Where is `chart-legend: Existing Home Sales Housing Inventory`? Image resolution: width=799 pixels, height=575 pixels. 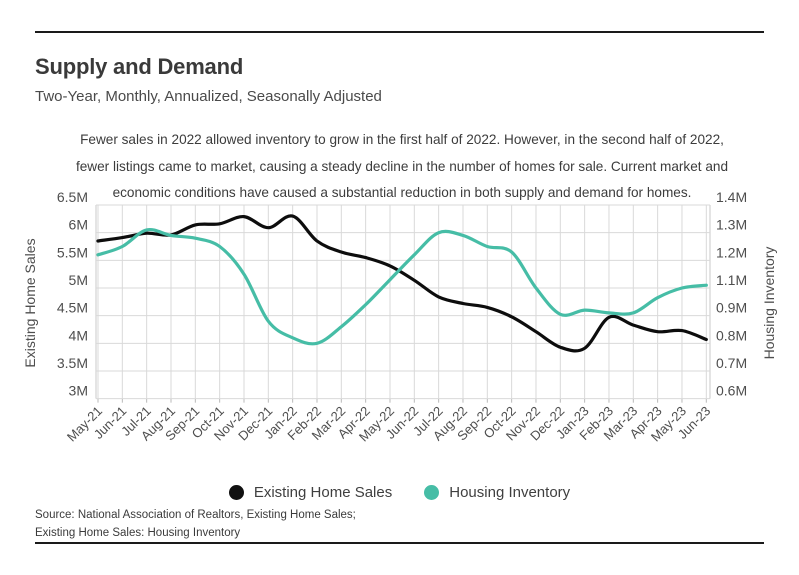 chart-legend: Existing Home Sales Housing Inventory is located at coordinates (399, 492).